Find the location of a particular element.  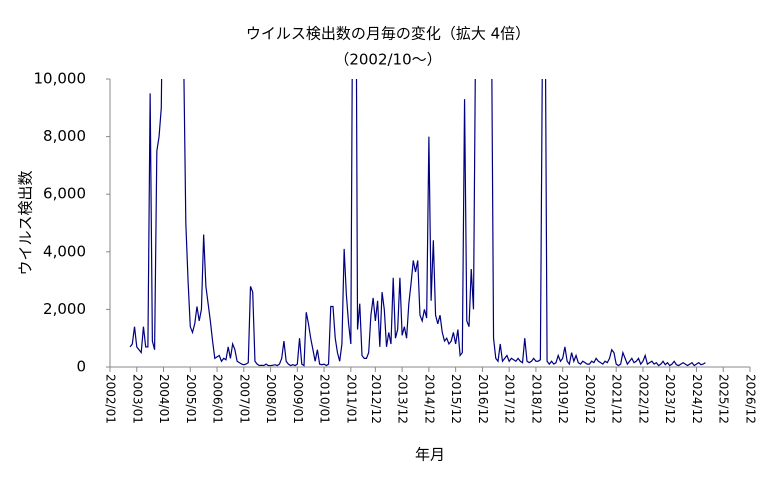

x-tick-label: 2026/12 is located at coordinates (751, 399).